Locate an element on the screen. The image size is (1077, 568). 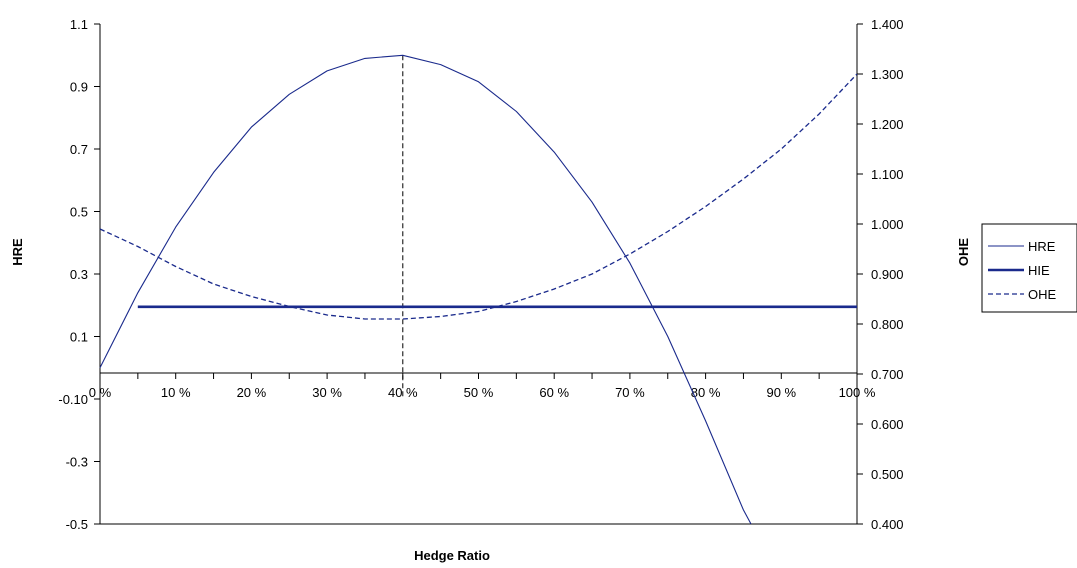
left-y-axis-title: HRE is located at coordinates (17, 252).